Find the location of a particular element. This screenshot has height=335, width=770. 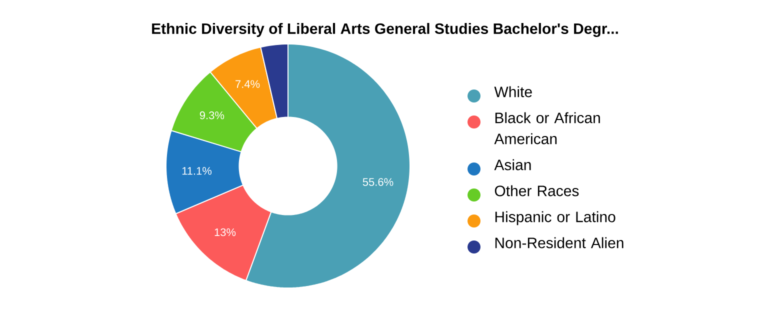

data-label: 55.6% is located at coordinates (378, 182).